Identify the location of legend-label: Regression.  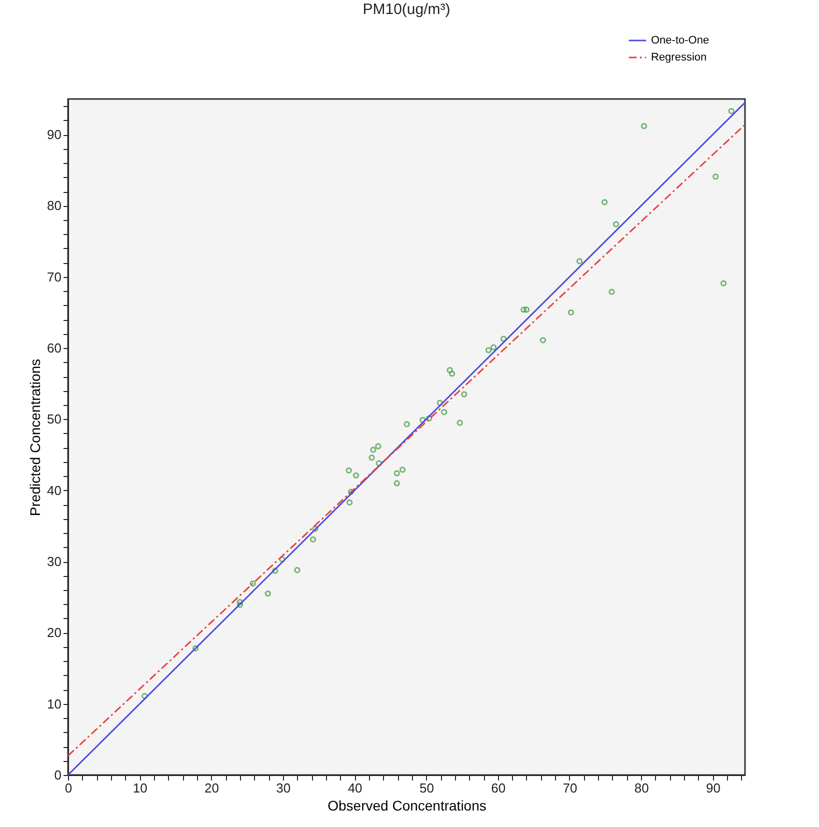
(679, 58).